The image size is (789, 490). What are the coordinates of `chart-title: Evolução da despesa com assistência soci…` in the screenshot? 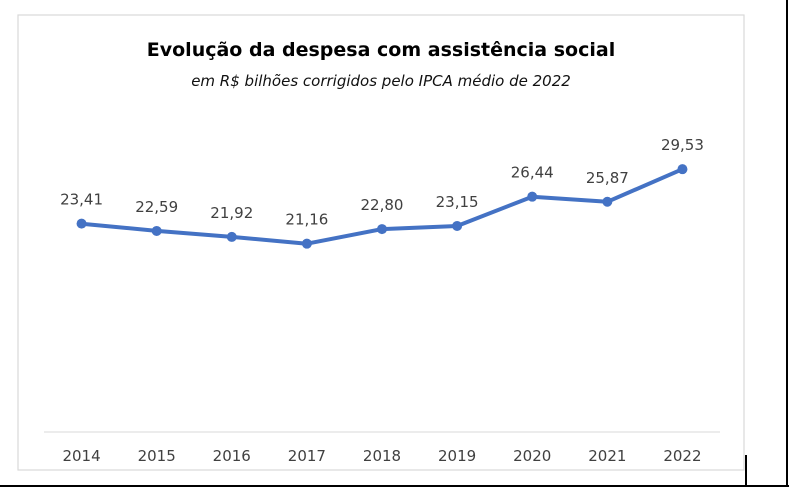 It's located at (381, 50).